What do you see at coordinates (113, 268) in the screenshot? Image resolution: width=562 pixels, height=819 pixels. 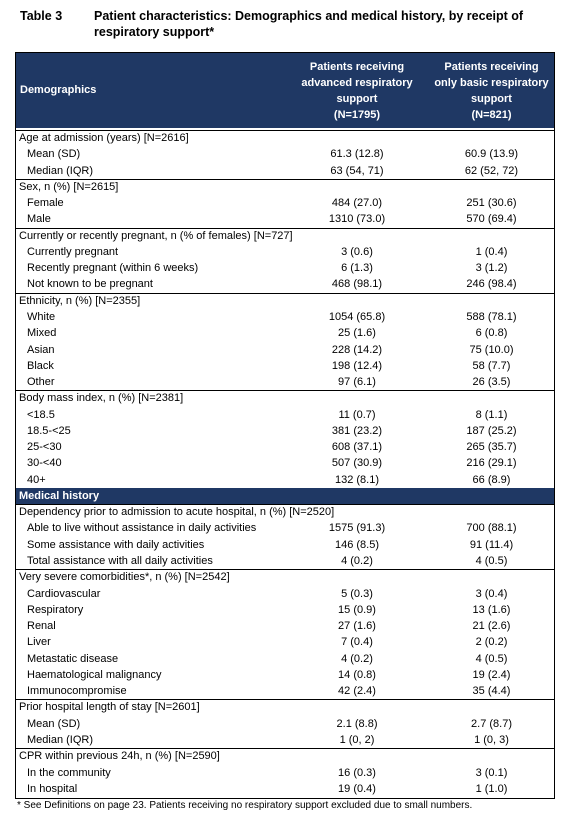 I see `row-label: Recently pregnant (within 6 weeks)` at bounding box center [113, 268].